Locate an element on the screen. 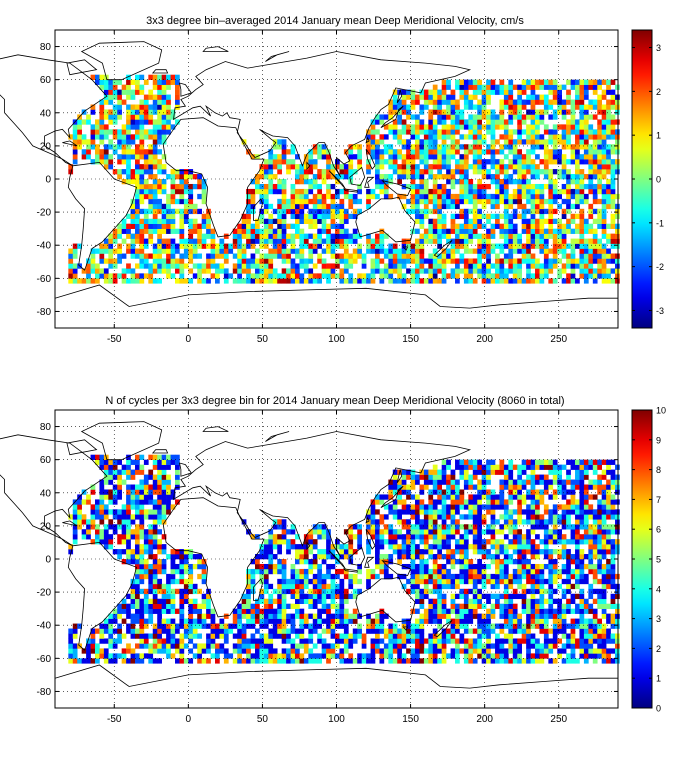  coastline is located at coordinates (370, 159).